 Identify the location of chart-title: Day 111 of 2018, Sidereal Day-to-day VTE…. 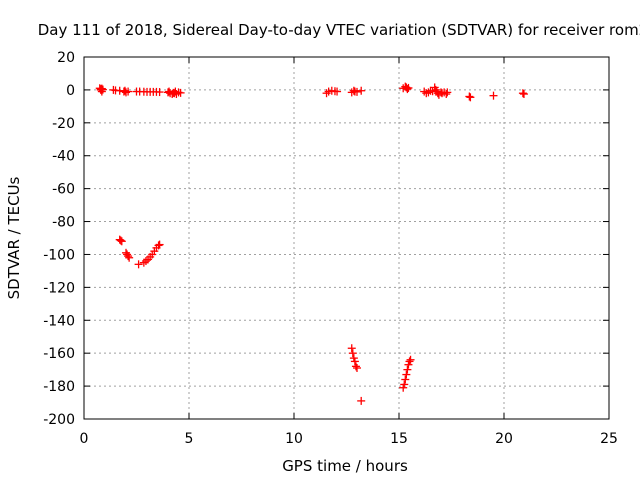
(339, 30).